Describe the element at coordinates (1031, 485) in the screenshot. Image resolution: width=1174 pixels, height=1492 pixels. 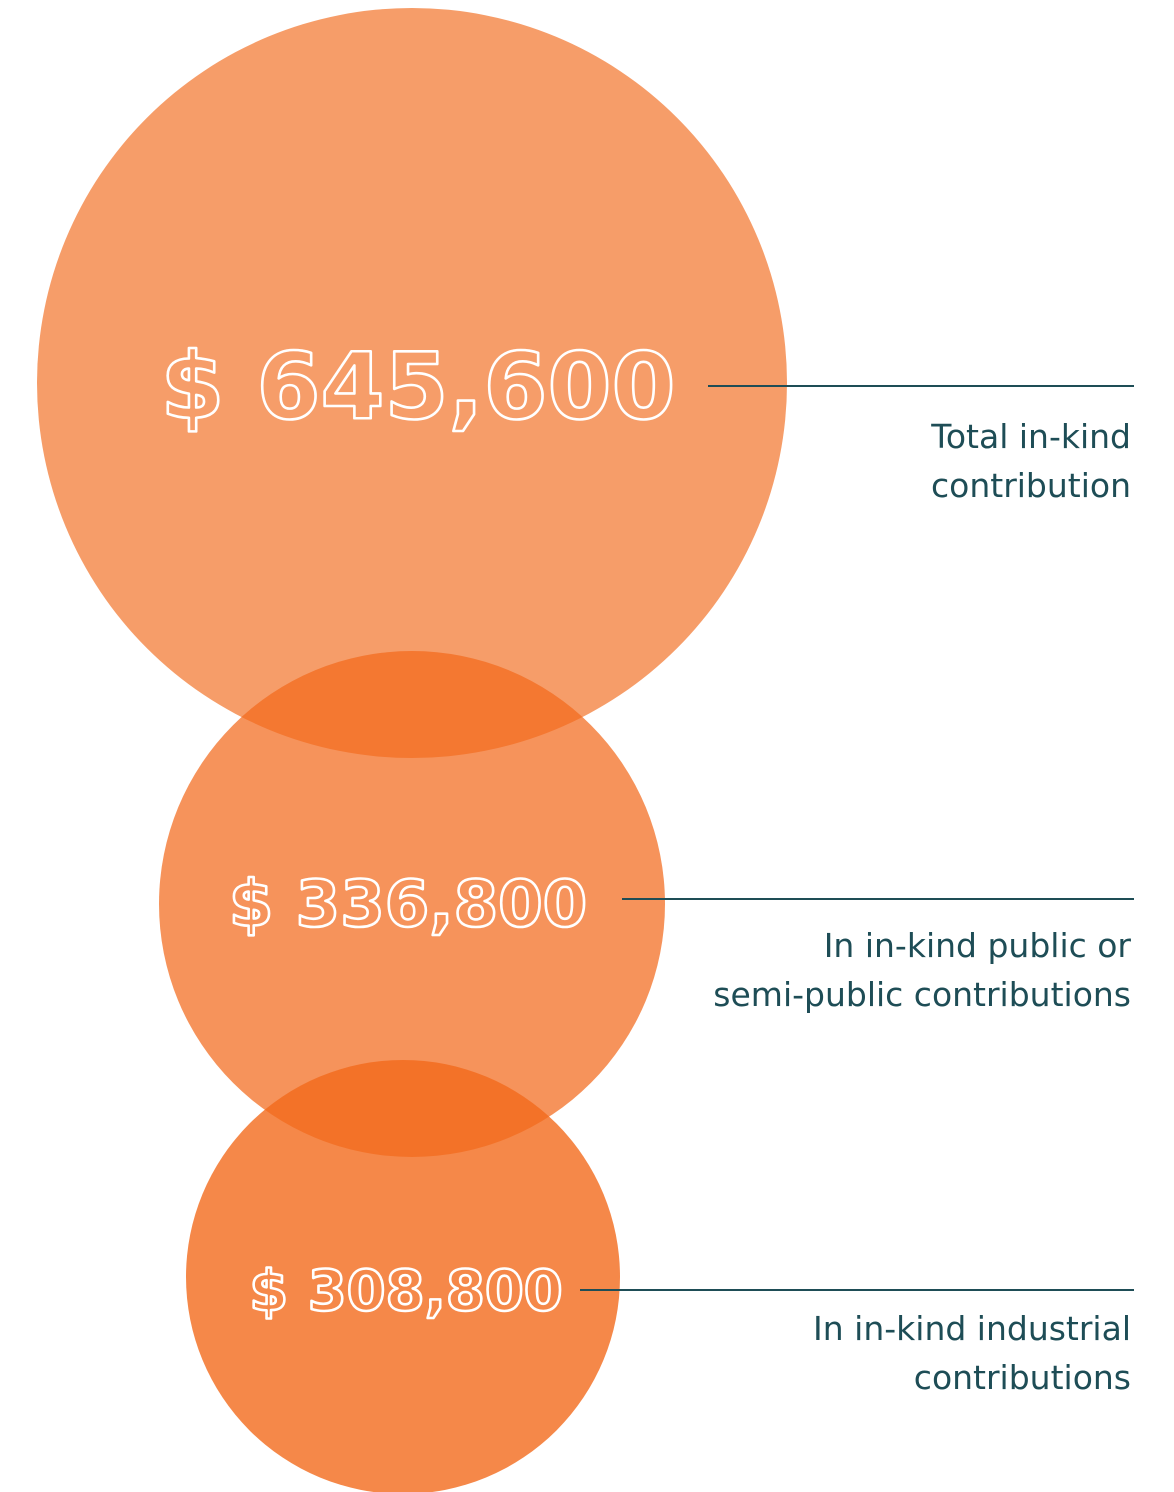
I see `category-label-1-line-2: contribution` at that location.